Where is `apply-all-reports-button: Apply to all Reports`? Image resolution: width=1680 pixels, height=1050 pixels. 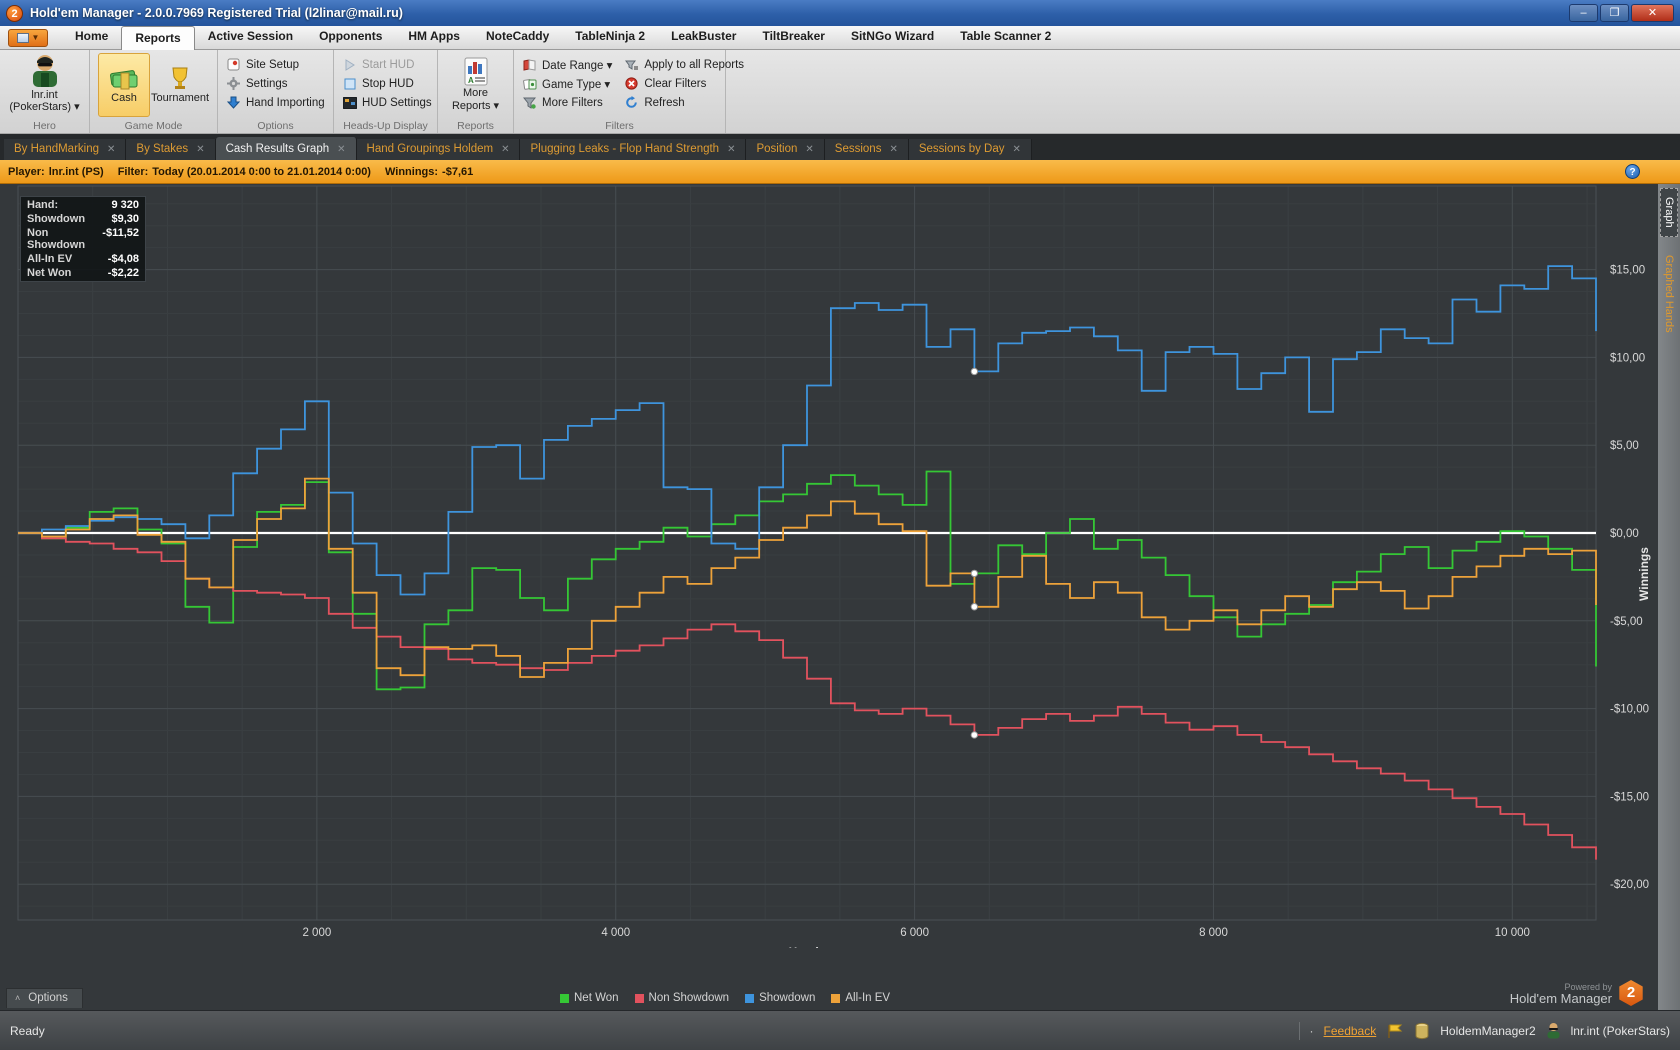
apply-all-reports-button: Apply to all Reports is located at coordinates (684, 64).